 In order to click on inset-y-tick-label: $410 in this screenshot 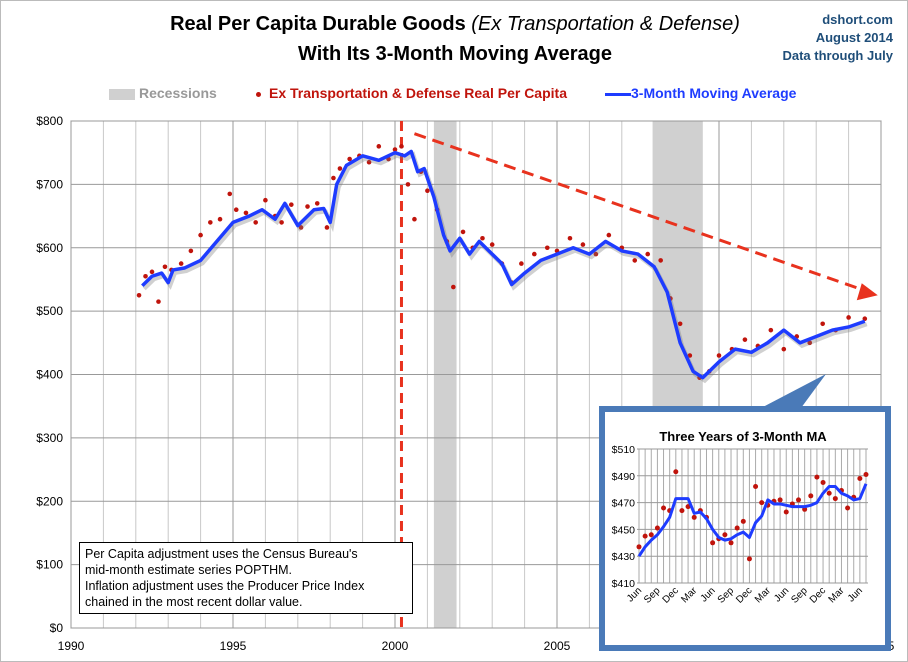, I will do `click(624, 584)`.